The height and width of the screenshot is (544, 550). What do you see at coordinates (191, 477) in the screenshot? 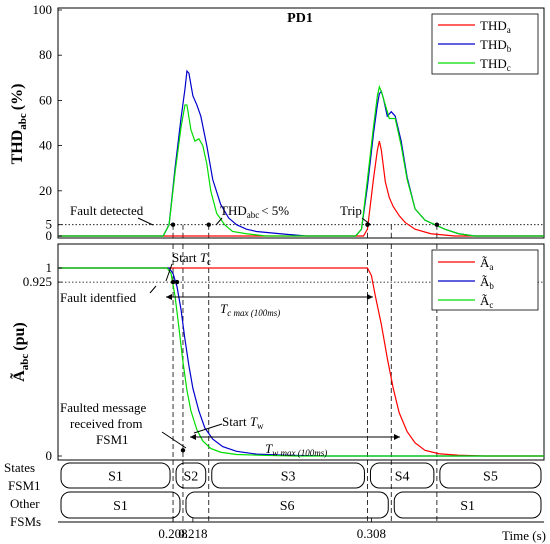
I see `state-label: S2` at bounding box center [191, 477].